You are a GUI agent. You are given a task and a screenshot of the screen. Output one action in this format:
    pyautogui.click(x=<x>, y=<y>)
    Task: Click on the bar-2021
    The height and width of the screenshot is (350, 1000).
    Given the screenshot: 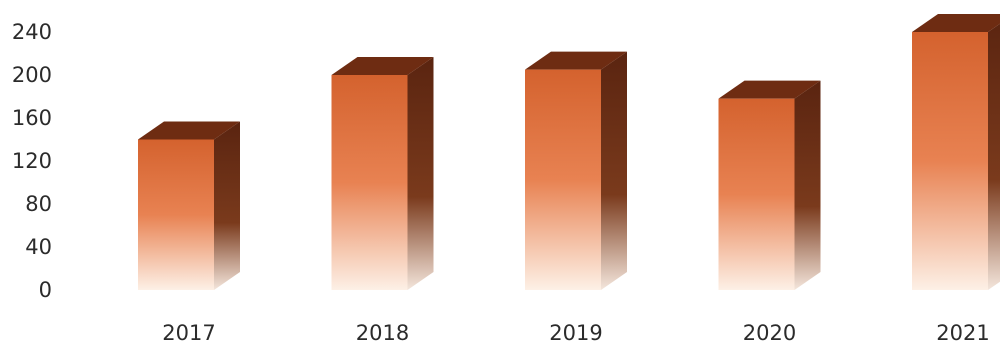 What is the action you would take?
    pyautogui.click(x=956, y=152)
    